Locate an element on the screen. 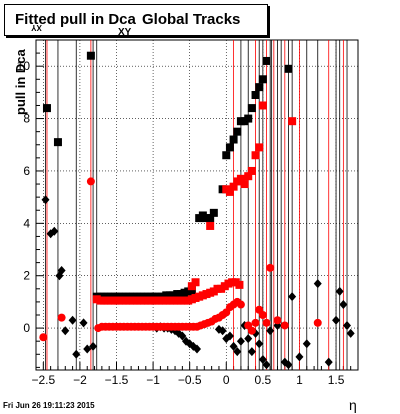 The height and width of the screenshot is (414, 400). x-tick-label: 0.5 is located at coordinates (263, 380).